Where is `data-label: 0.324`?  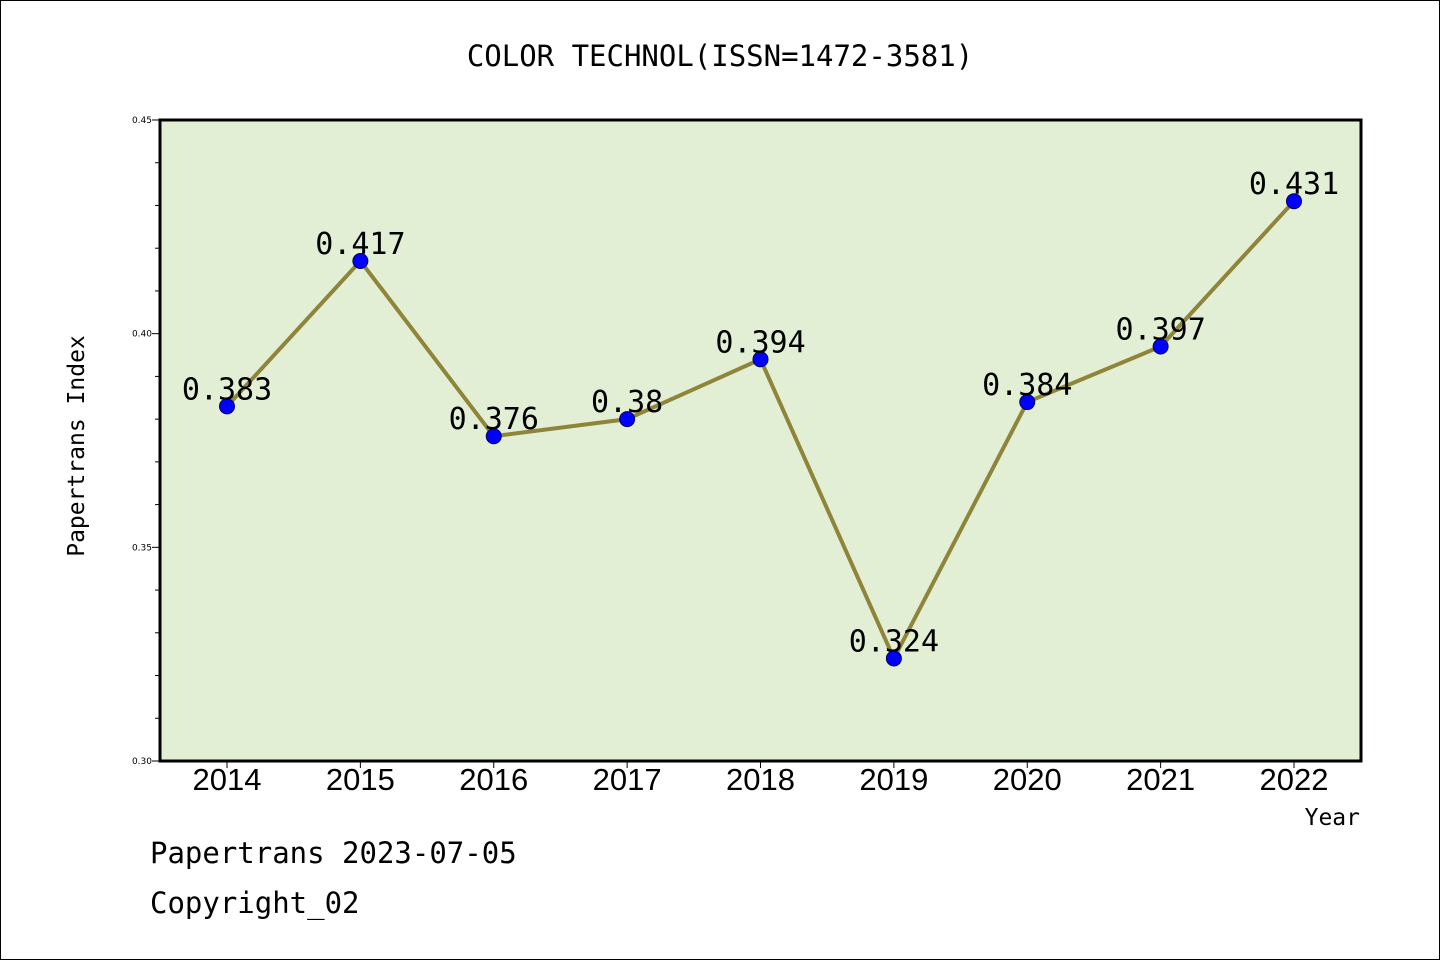
data-label: 0.324 is located at coordinates (894, 641).